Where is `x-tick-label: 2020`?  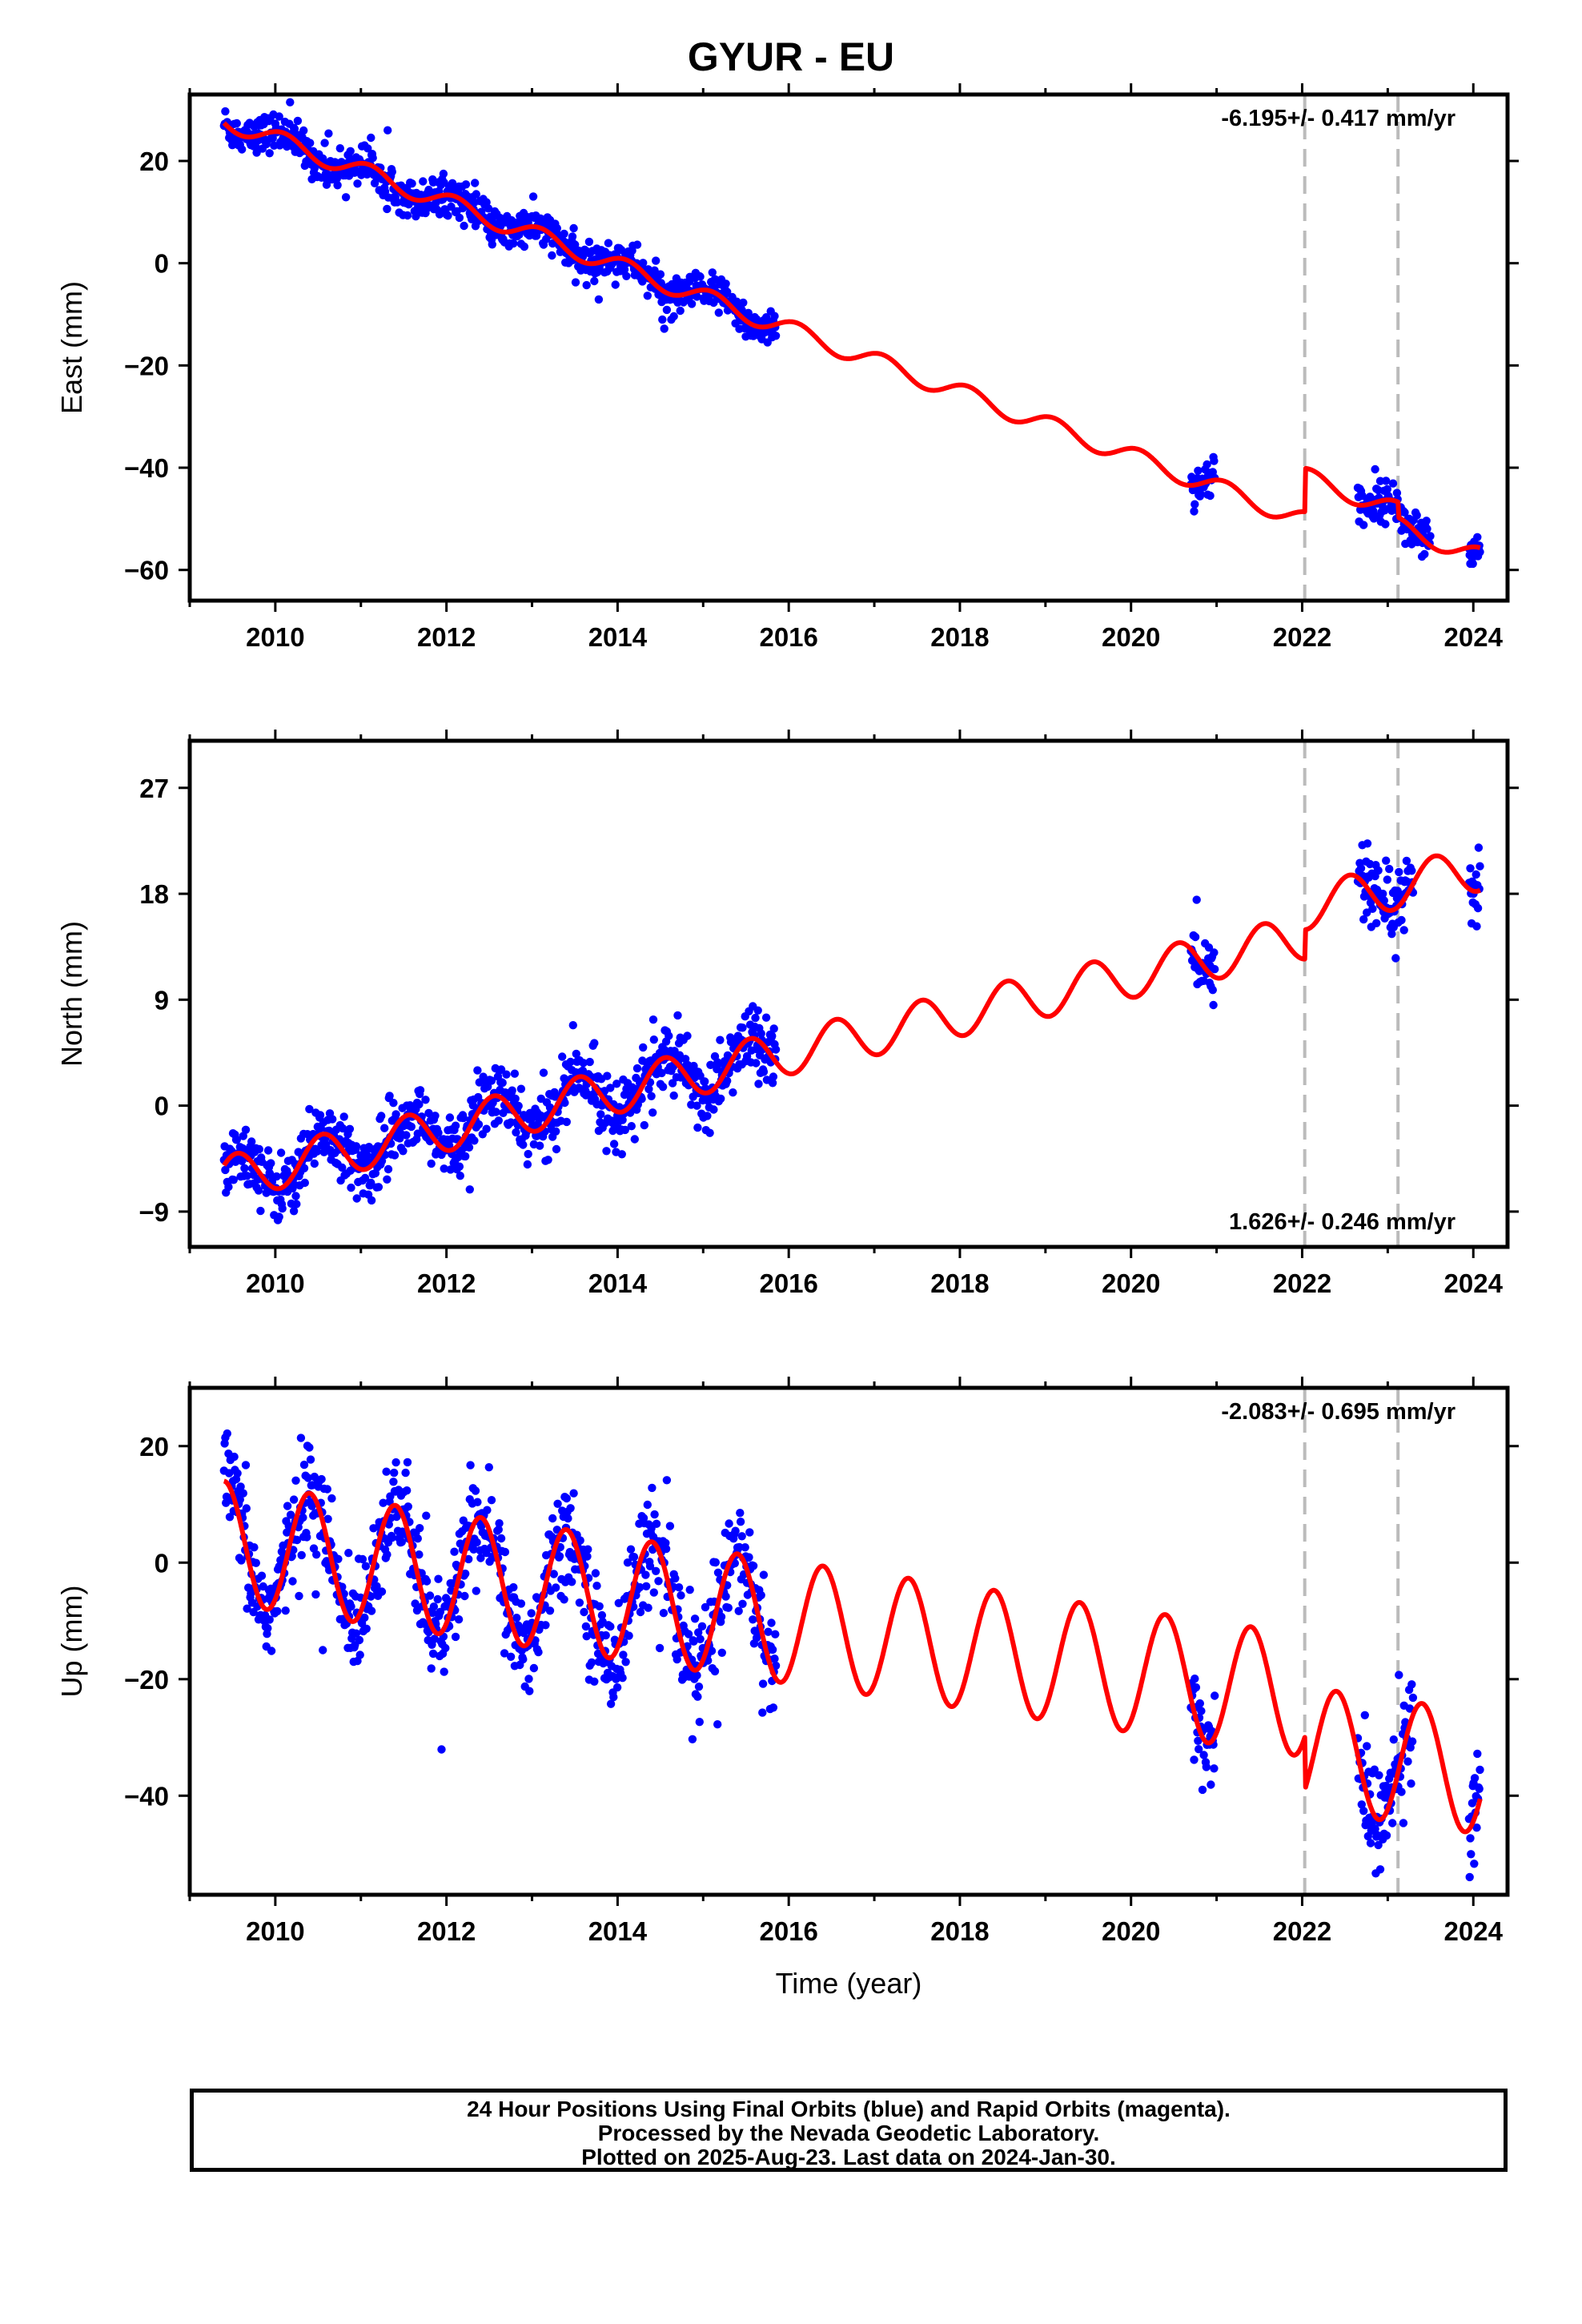
x-tick-label: 2020 is located at coordinates (1131, 1931).